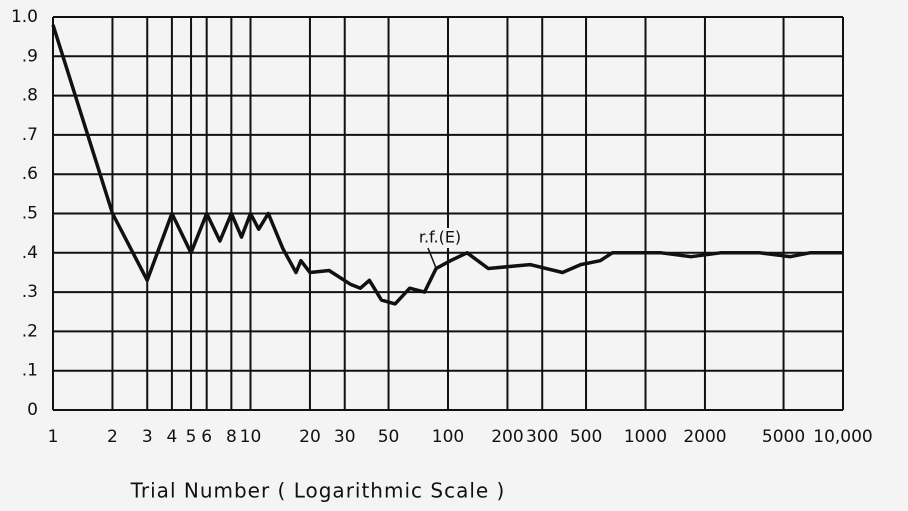 This screenshot has width=908, height=511. Describe the element at coordinates (507, 437) in the screenshot. I see `x-tick-label: 200` at that location.